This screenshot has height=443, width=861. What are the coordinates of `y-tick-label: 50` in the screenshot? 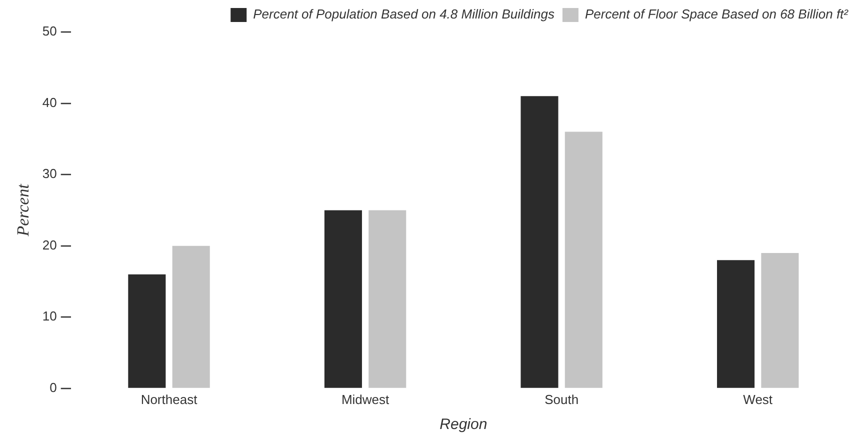 It's located at (49, 31).